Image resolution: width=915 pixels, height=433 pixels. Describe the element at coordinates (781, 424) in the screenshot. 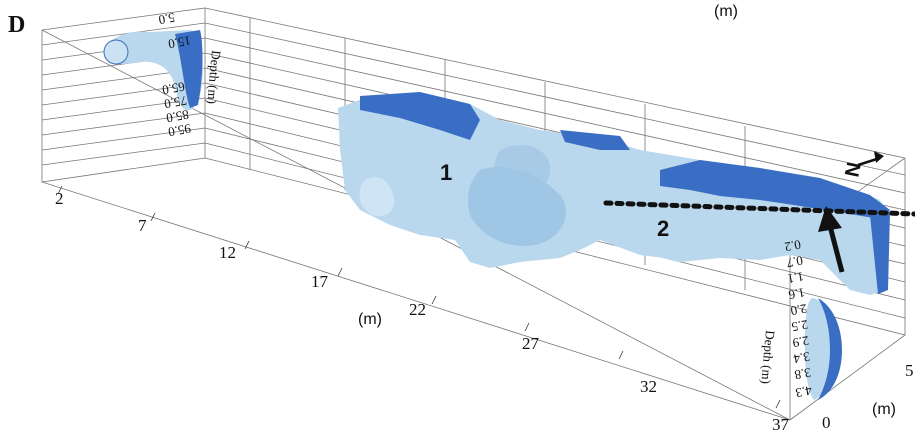

I see `length-tick-label: 37` at that location.